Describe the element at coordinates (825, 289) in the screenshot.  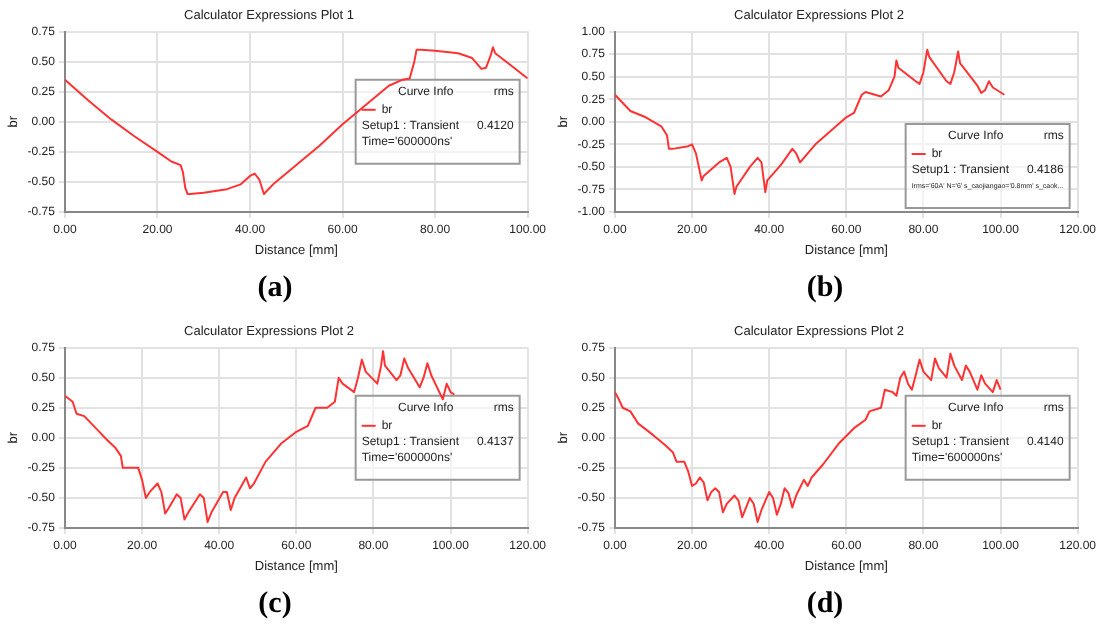
I see `text: (b)` at that location.